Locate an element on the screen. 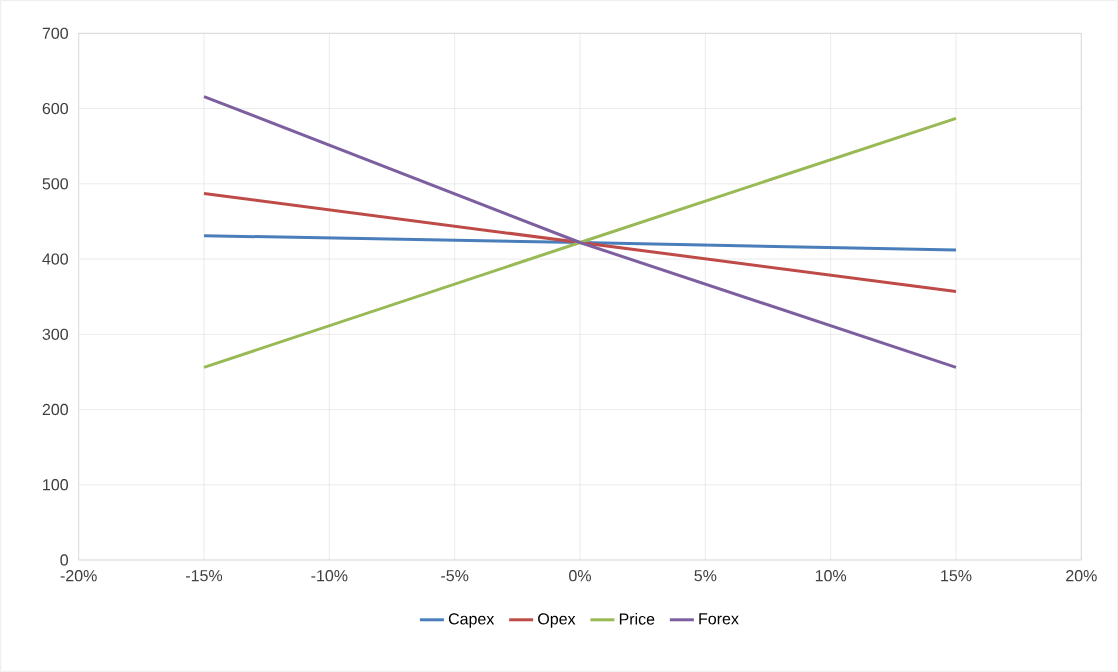  x-tick-label: 20% is located at coordinates (1081, 576).